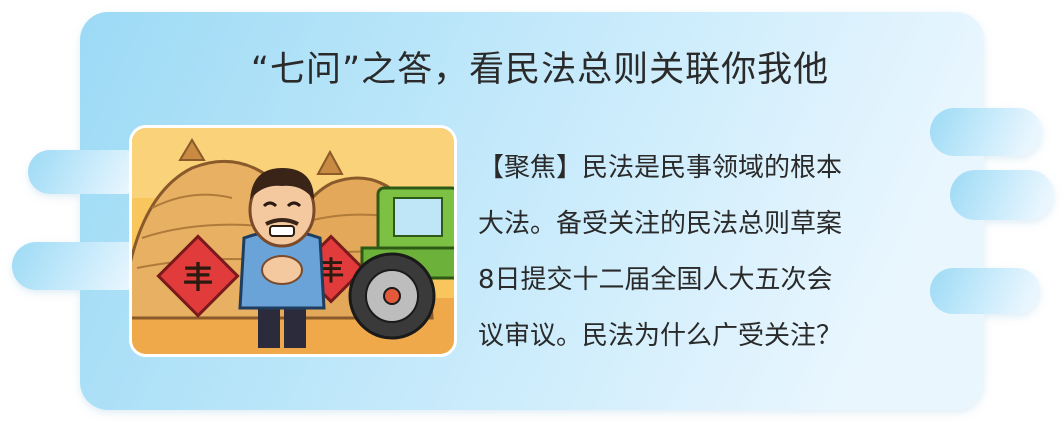 The image size is (1064, 432). Describe the element at coordinates (401, 263) in the screenshot. I see `tractor-icon` at that location.